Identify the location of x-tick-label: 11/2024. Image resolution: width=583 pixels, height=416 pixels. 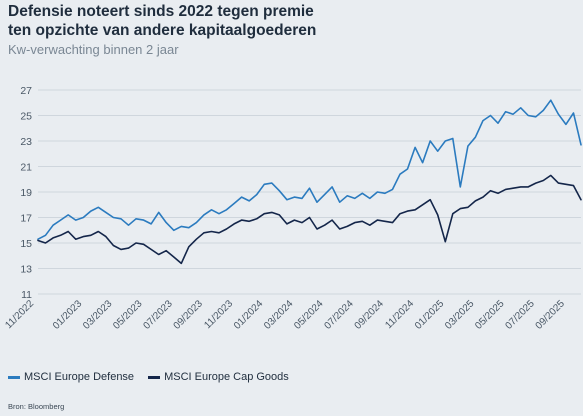
(399, 314).